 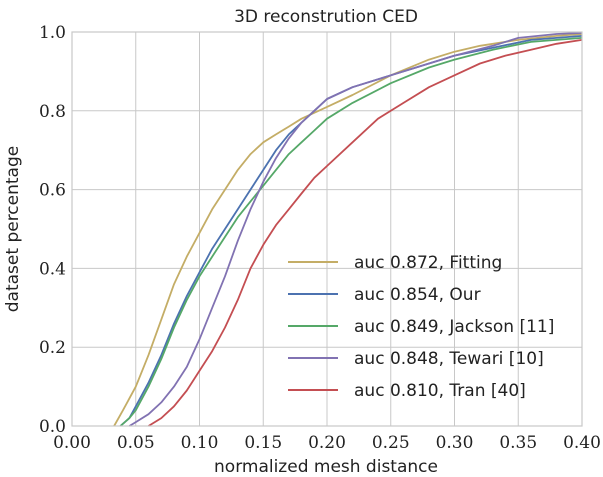 I want to click on x-tick-label: 0.15, so click(x=263, y=443).